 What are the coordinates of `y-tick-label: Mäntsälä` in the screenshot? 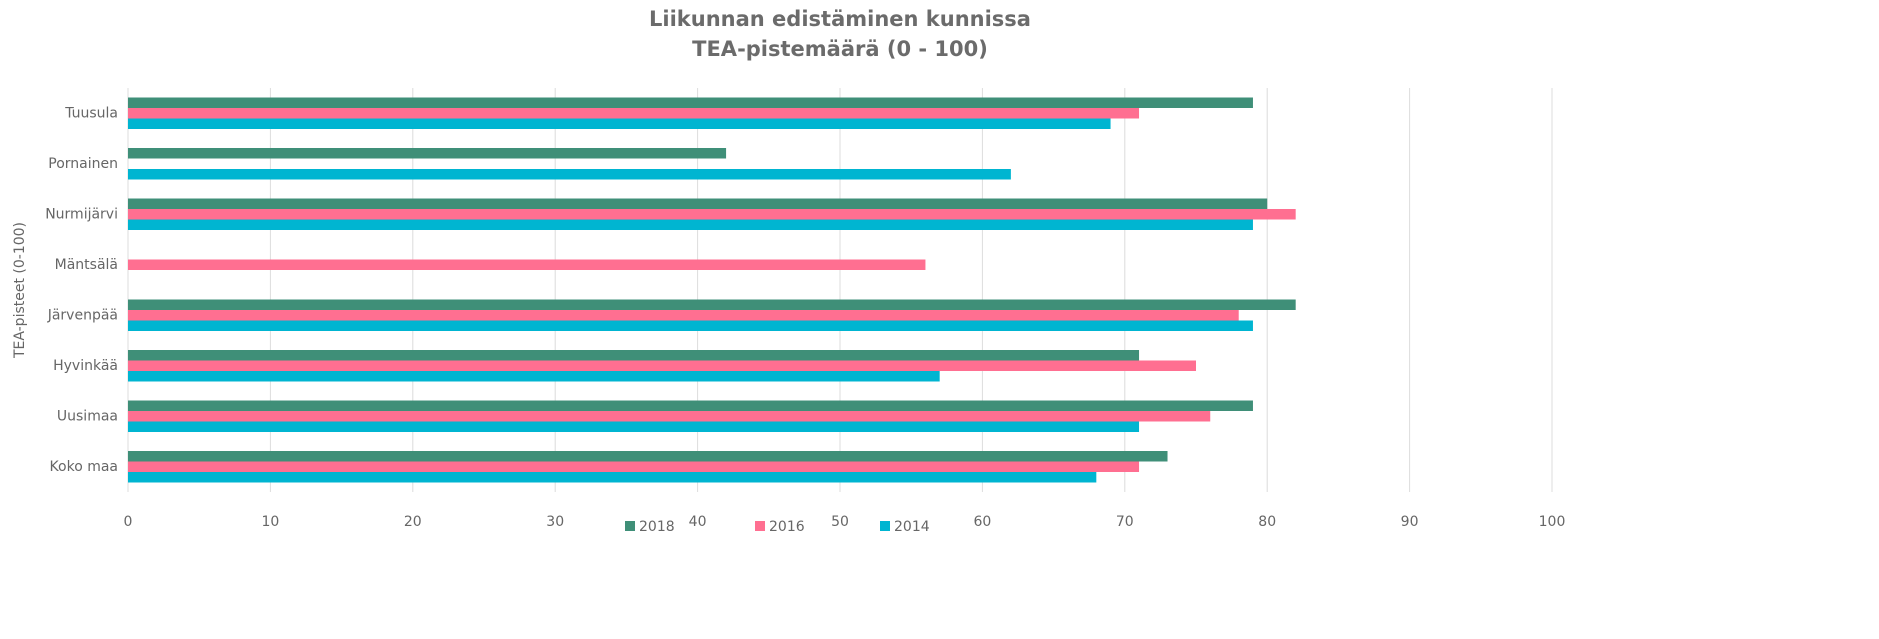 It's located at (86, 265).